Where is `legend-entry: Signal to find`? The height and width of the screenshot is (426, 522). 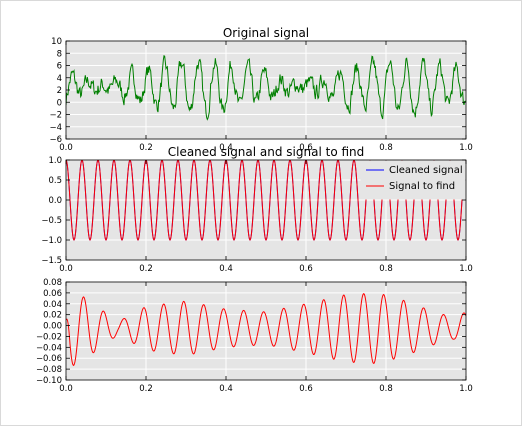 legend-entry: Signal to find is located at coordinates (422, 186).